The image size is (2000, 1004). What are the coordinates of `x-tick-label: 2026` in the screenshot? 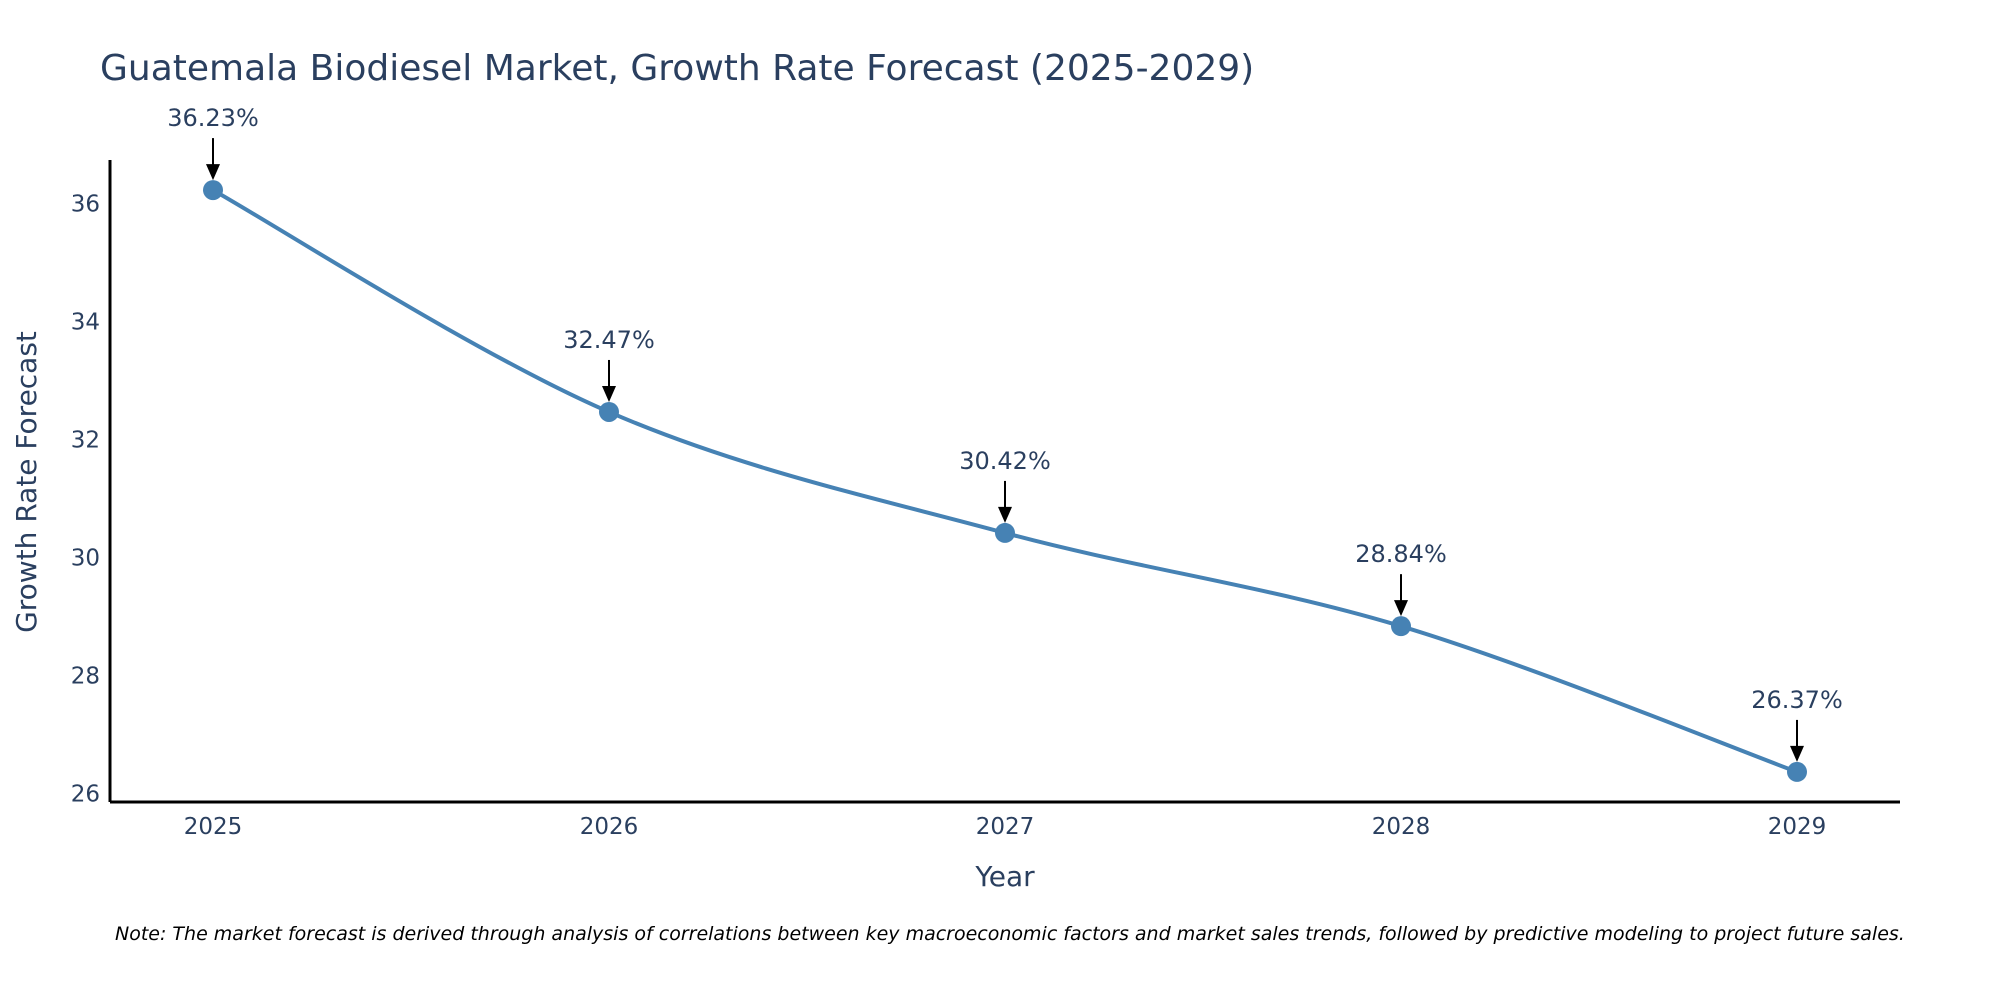 It's located at (609, 827).